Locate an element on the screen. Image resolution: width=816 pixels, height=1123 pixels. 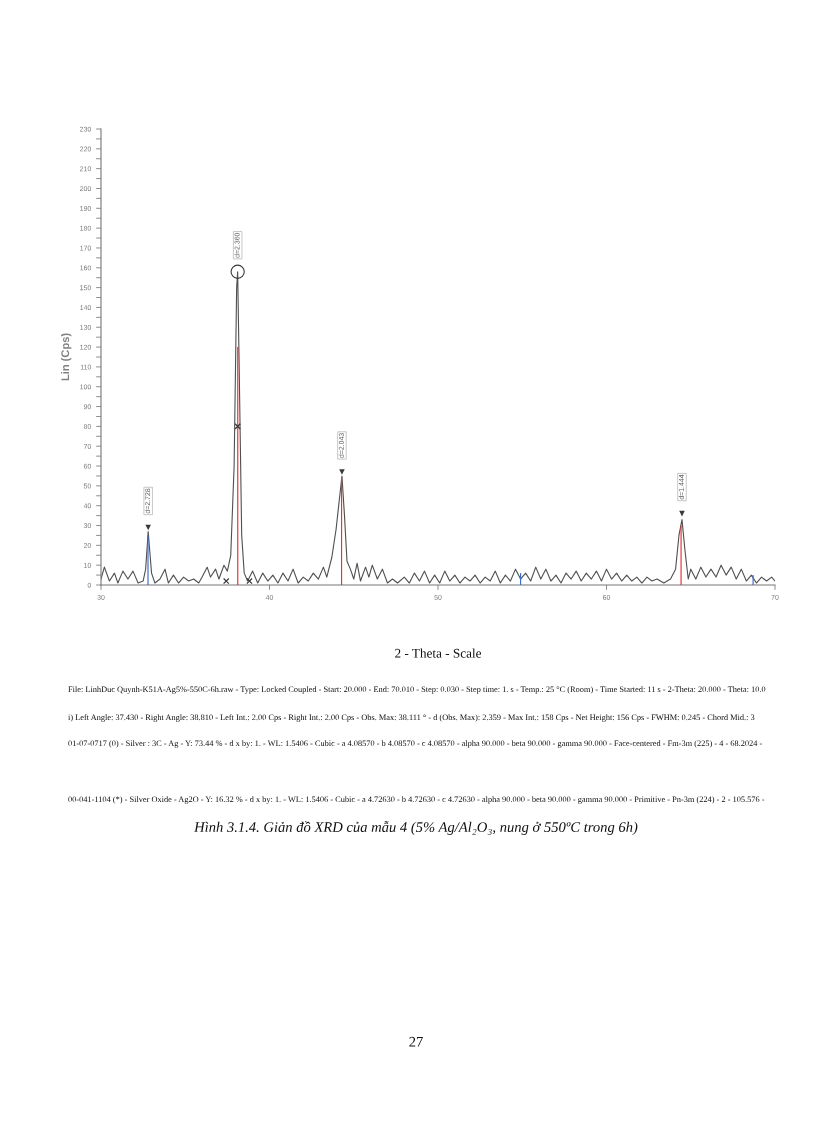
text: i) Left Angle: 37.430 - Right Angle: 38.810 - Left Int.: 2.00 Cps - Right Int.: 2.00 Cps - Obs. Max: 38.111 ° - d (Obs. Max): 2.359 - Max Int.: 158 Cps - Net Height: 156 Cps - FWHM: 0.245 - Chord Mid.: 3 is located at coordinates (411, 718).